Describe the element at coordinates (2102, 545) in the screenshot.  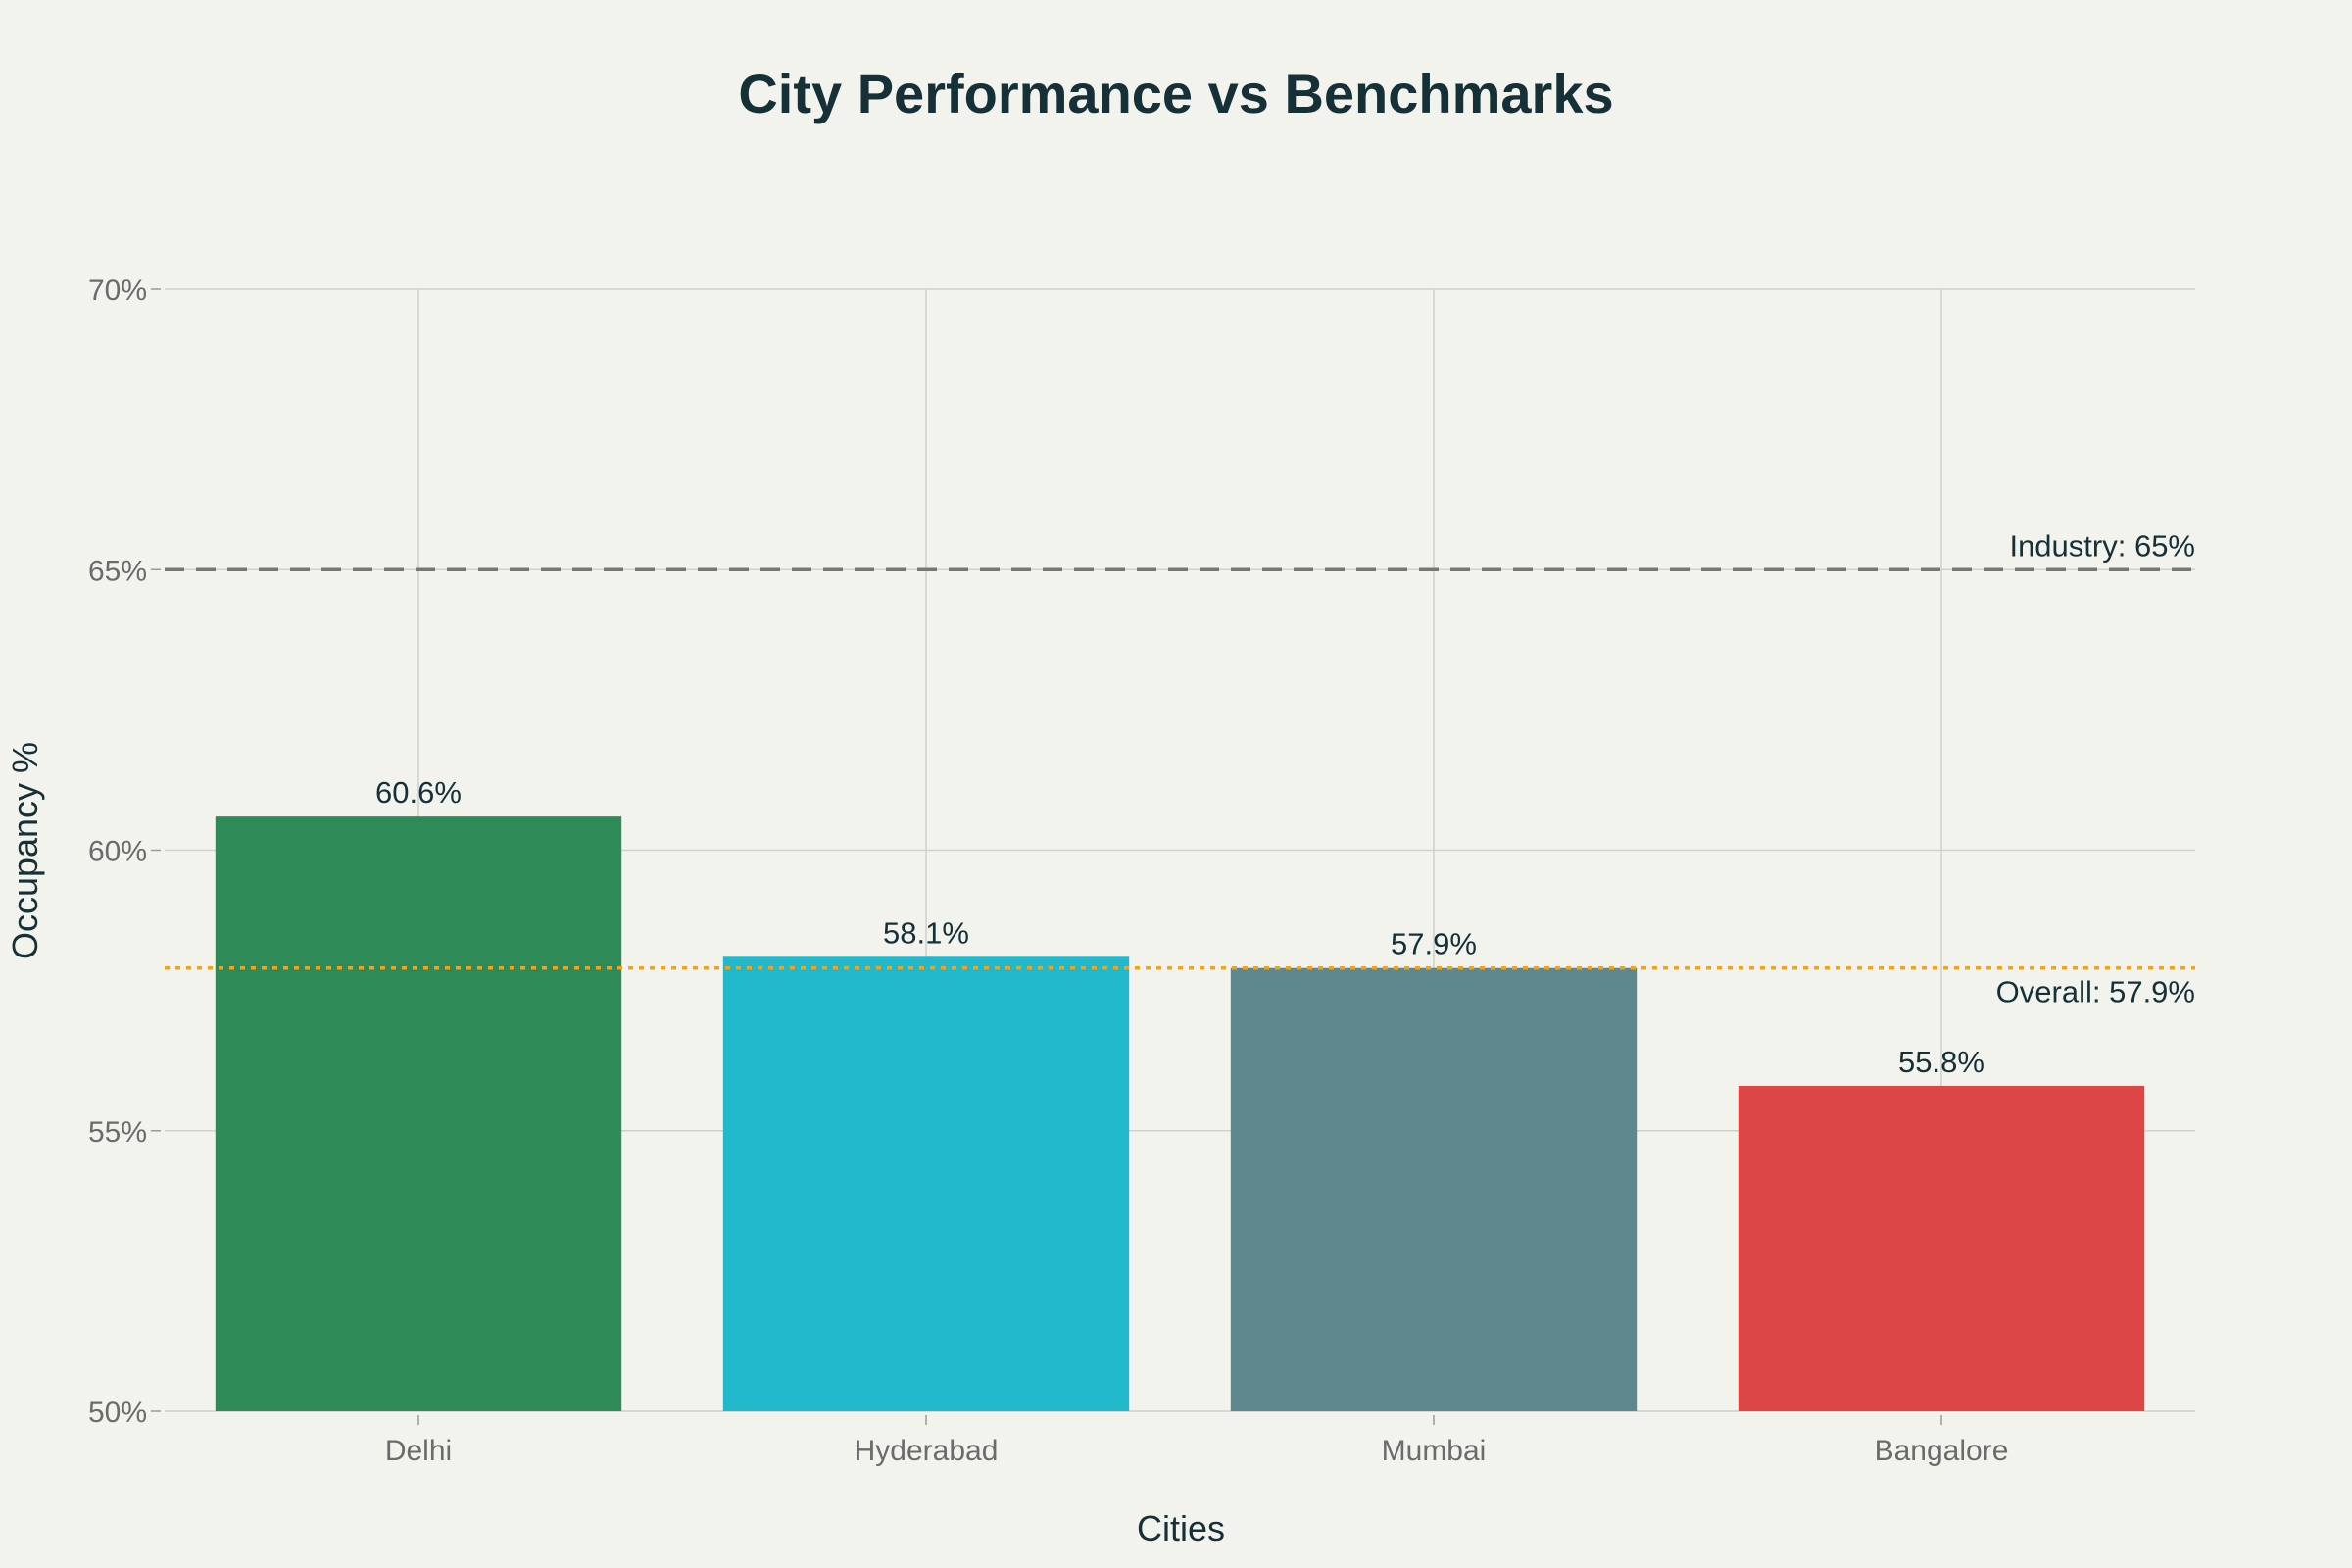
I see `reference-line-label-0: Industry: 65%` at that location.